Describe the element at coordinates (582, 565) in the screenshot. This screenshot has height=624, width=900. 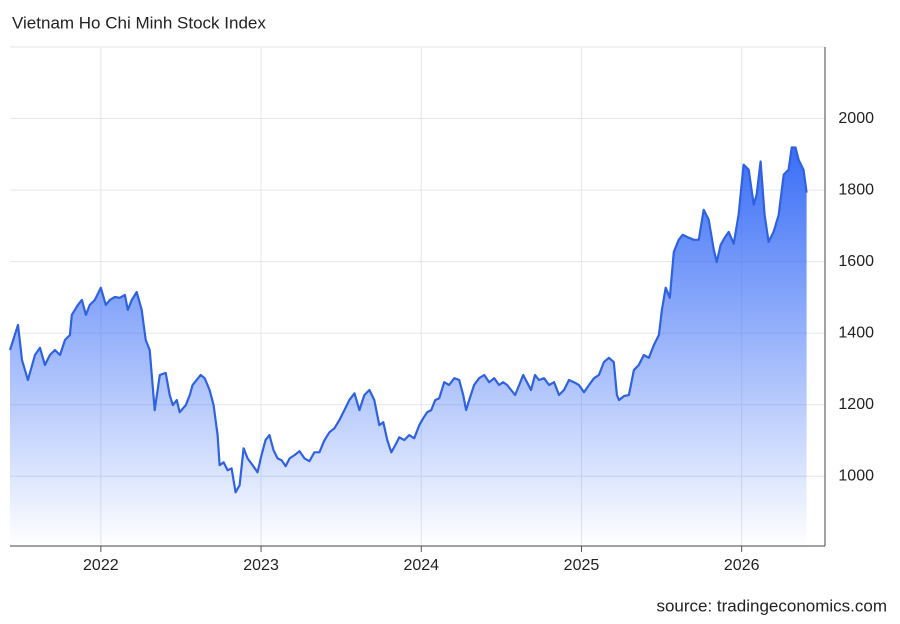
I see `x-tick-label: 2025` at that location.